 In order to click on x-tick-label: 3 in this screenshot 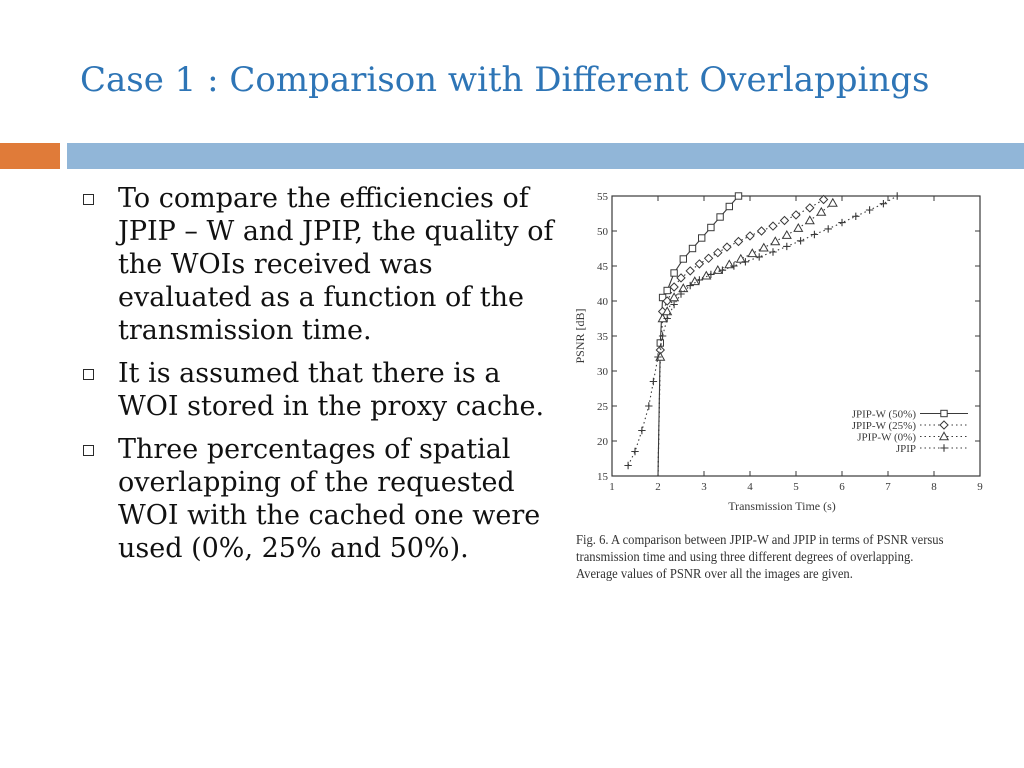, I will do `click(704, 487)`.